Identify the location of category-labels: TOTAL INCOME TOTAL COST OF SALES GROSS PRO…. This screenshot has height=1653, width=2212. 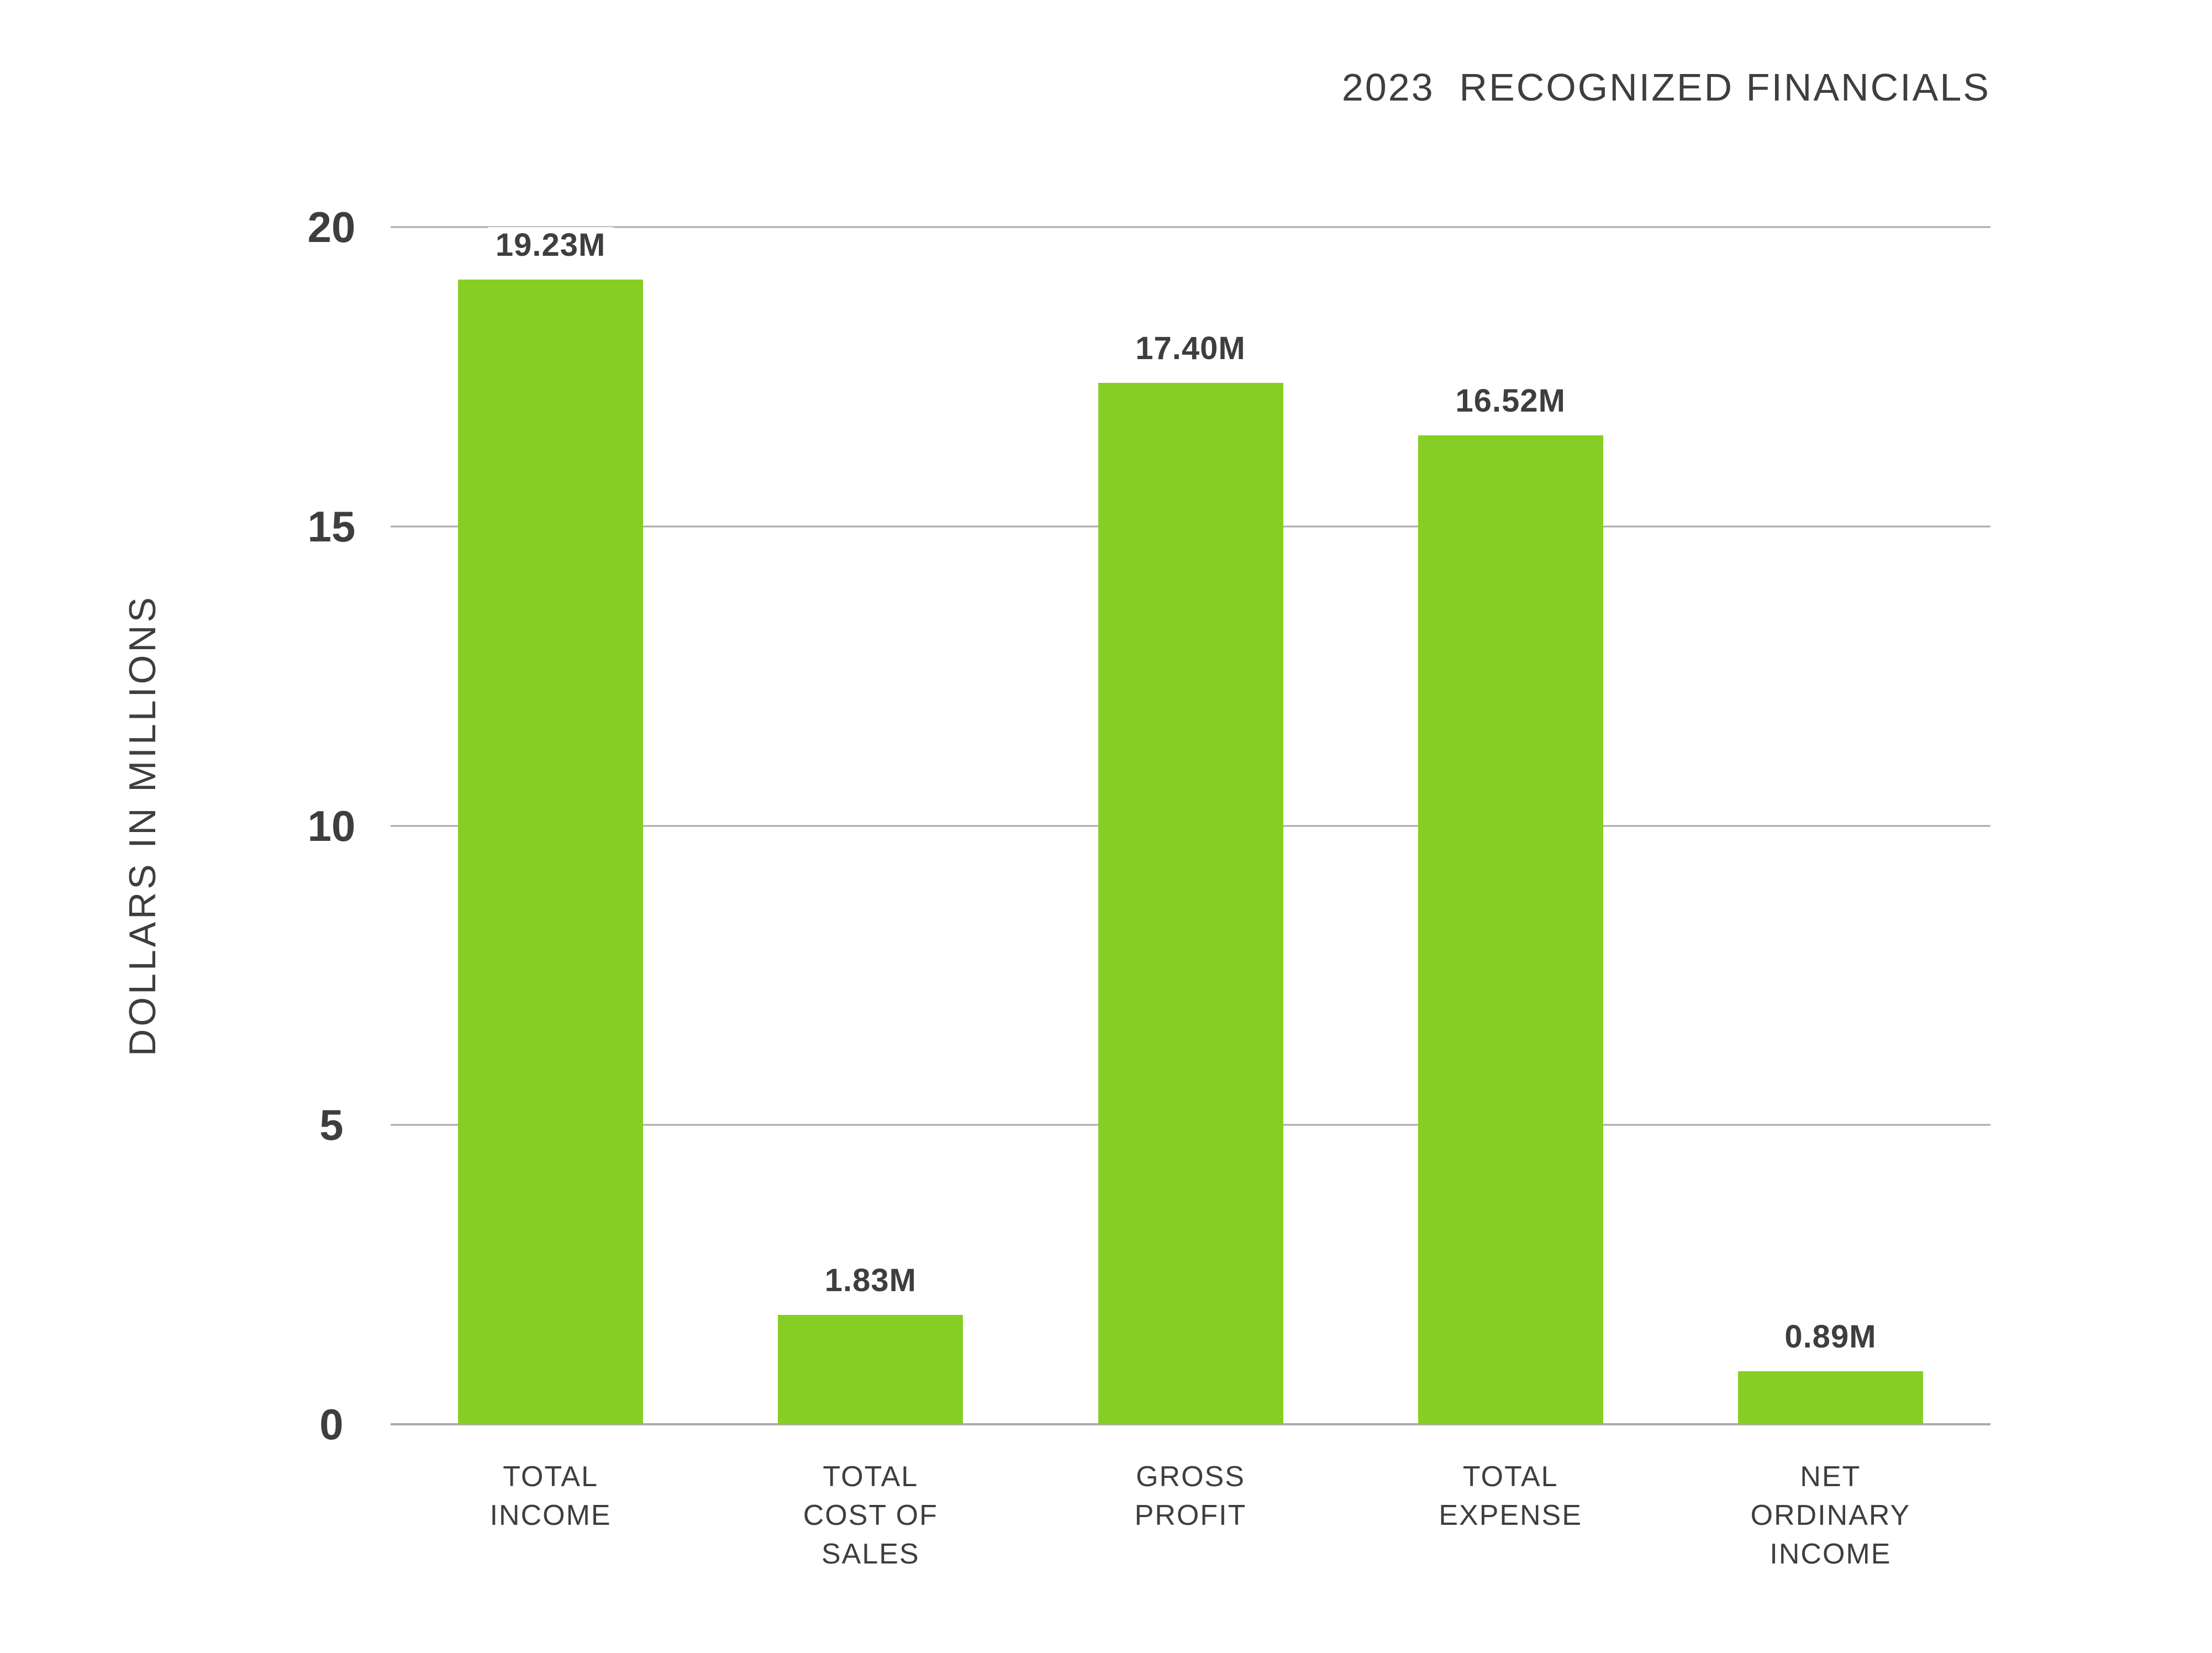
(1190, 1515).